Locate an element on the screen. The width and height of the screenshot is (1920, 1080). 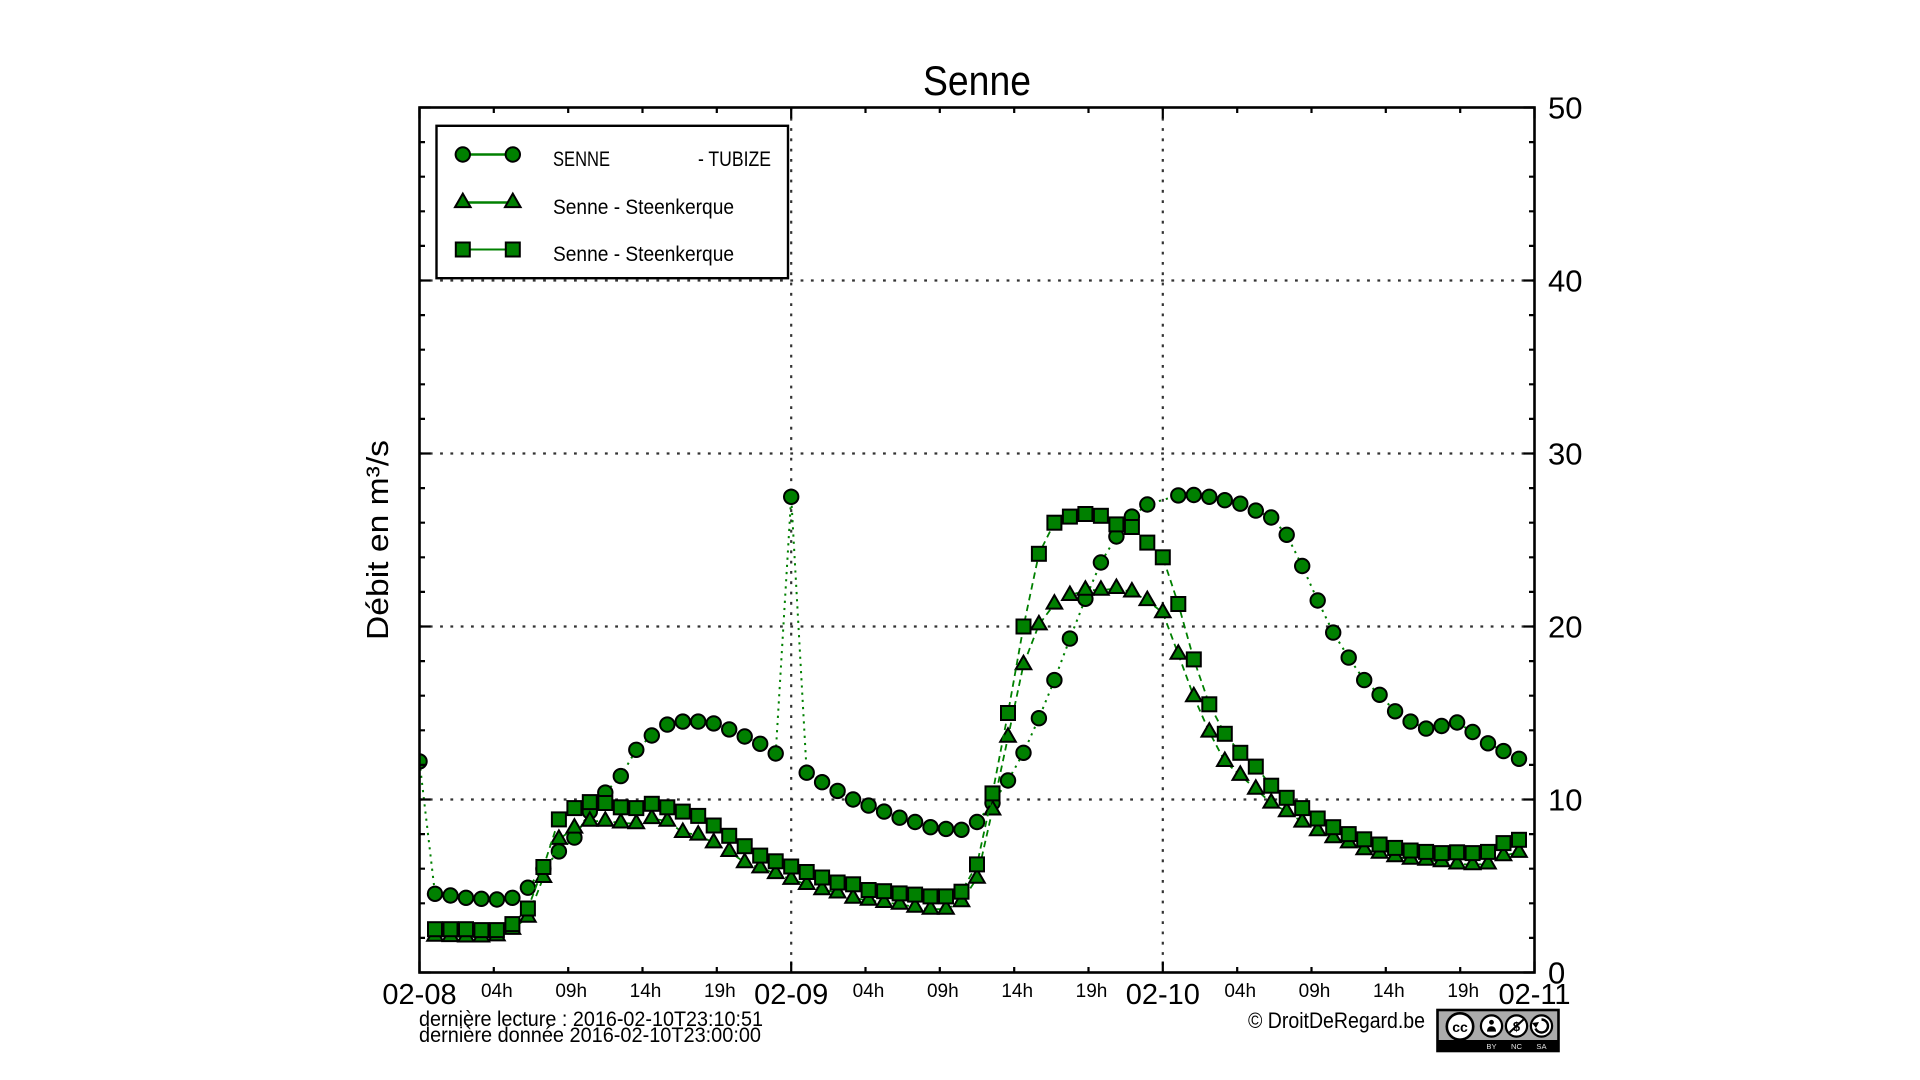
svg-text: 02-09 is located at coordinates (791, 995).